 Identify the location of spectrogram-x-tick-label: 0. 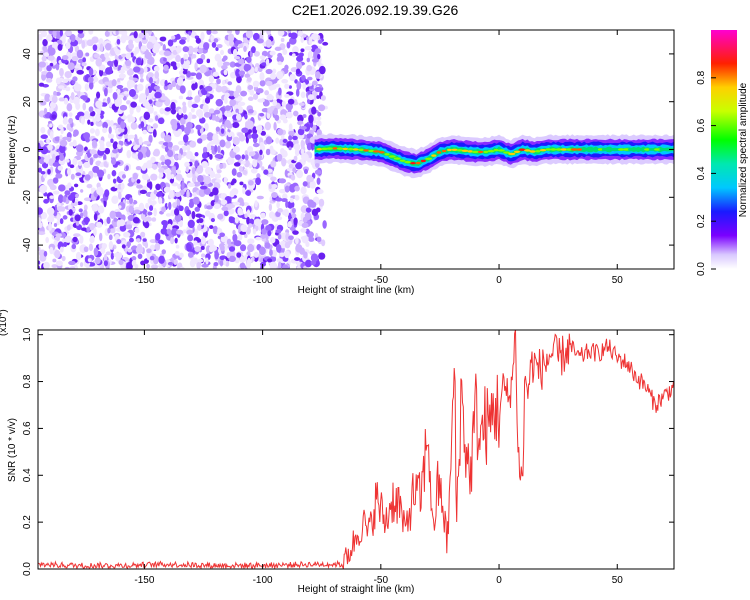
(499, 280).